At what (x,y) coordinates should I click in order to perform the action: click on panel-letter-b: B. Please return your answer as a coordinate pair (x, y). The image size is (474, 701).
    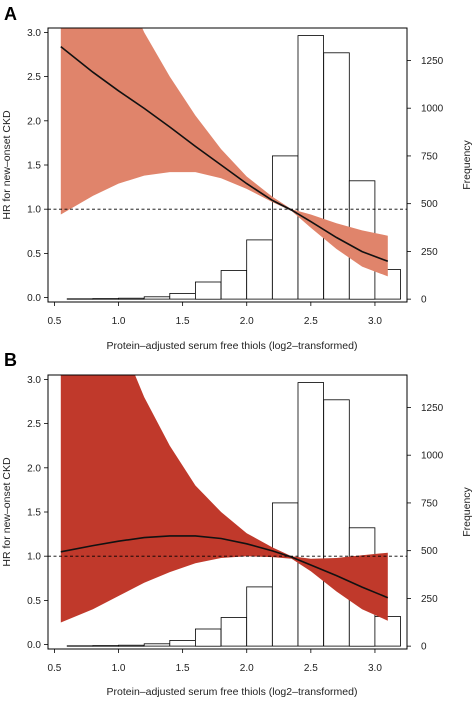
    Looking at the image, I should click on (10, 360).